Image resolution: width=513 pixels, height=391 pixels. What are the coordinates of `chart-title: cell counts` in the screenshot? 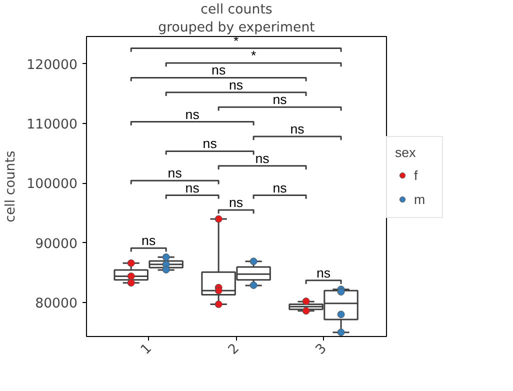 It's located at (236, 10).